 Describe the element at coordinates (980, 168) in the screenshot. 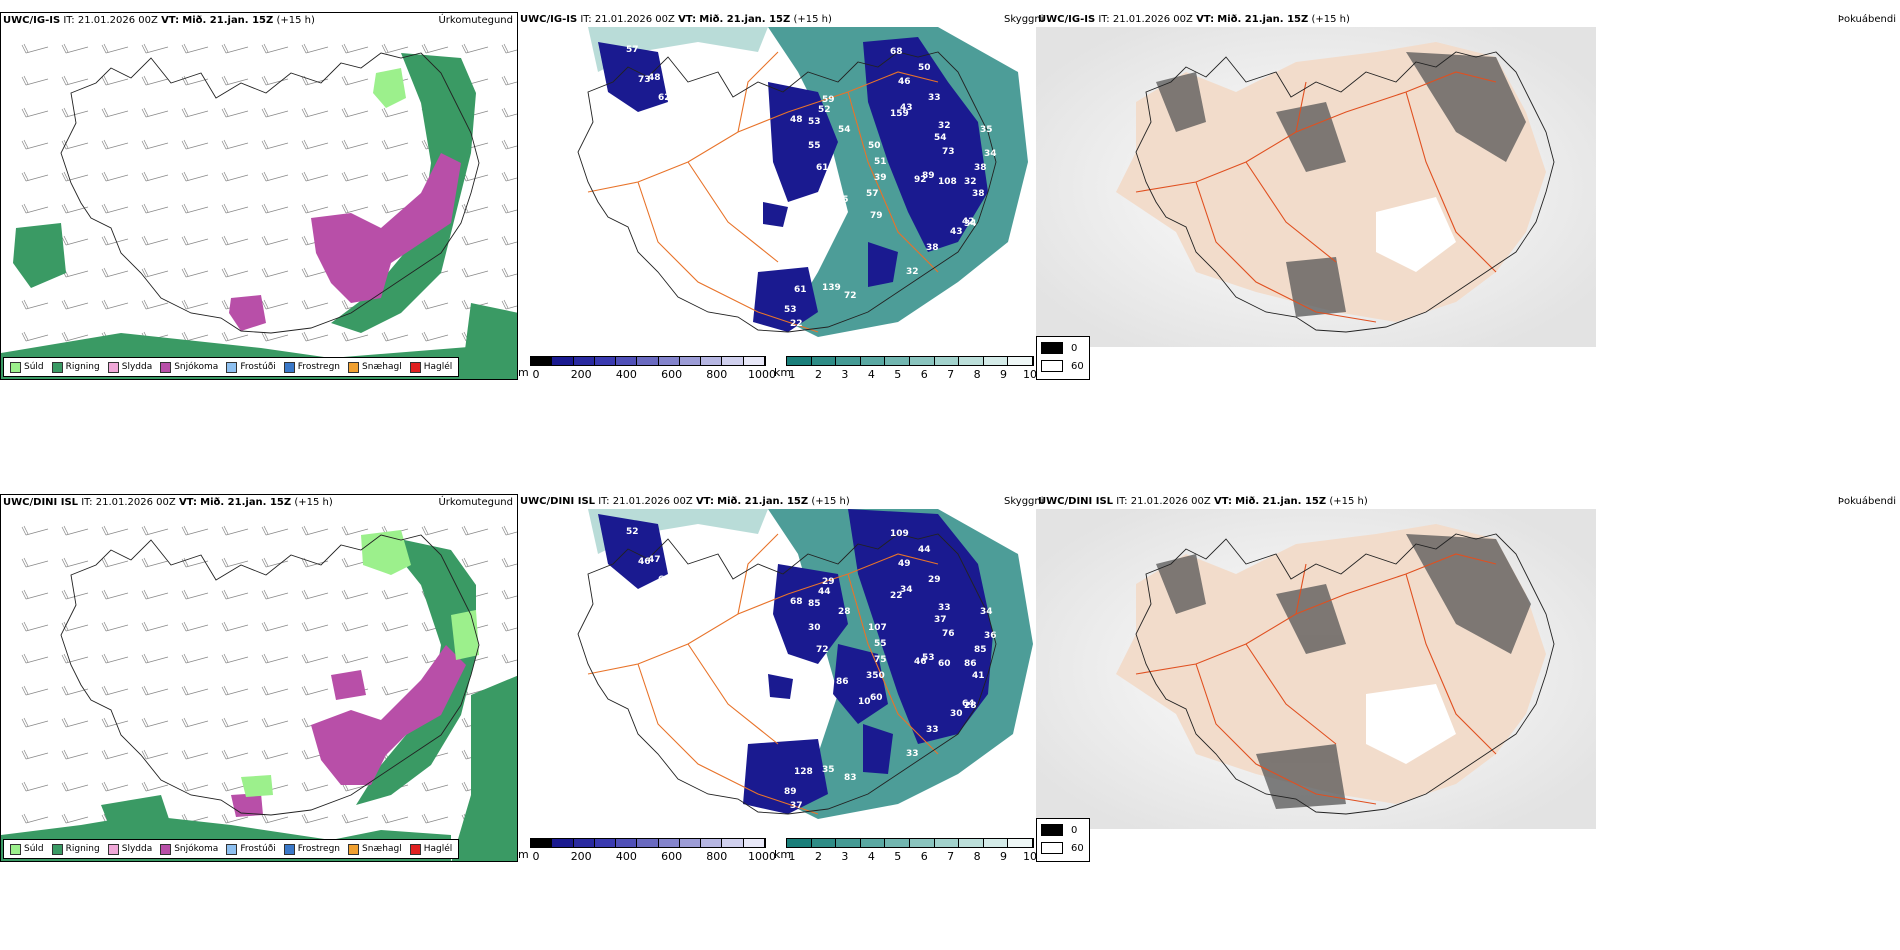

I see `cloud-base-label: 38` at that location.